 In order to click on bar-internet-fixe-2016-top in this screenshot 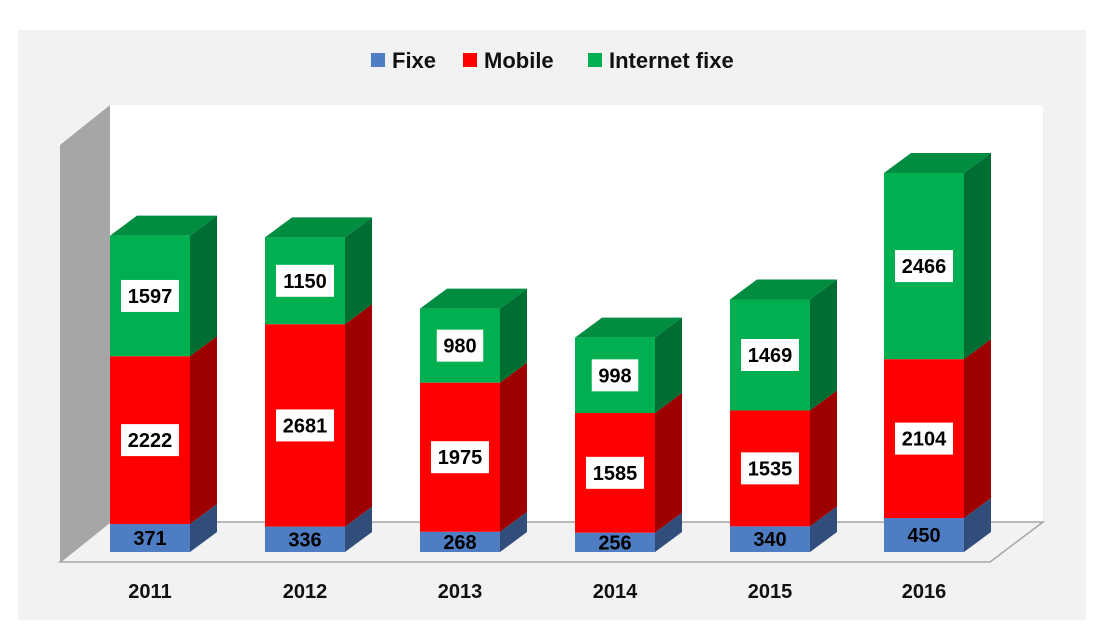, I will do `click(937, 162)`.